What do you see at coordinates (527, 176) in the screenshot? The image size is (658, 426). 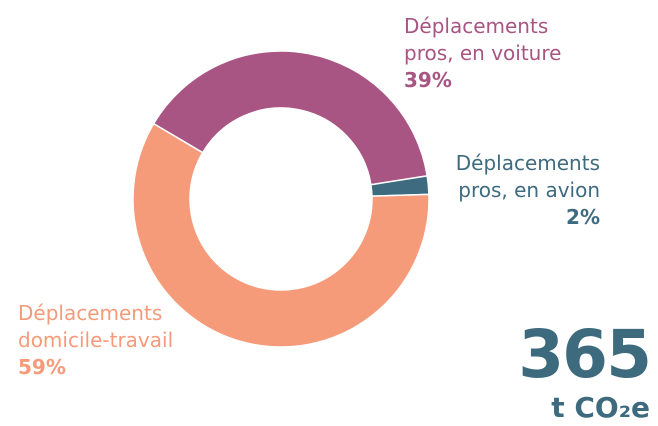 I see `category-name: Déplacements pros, en avion` at bounding box center [527, 176].